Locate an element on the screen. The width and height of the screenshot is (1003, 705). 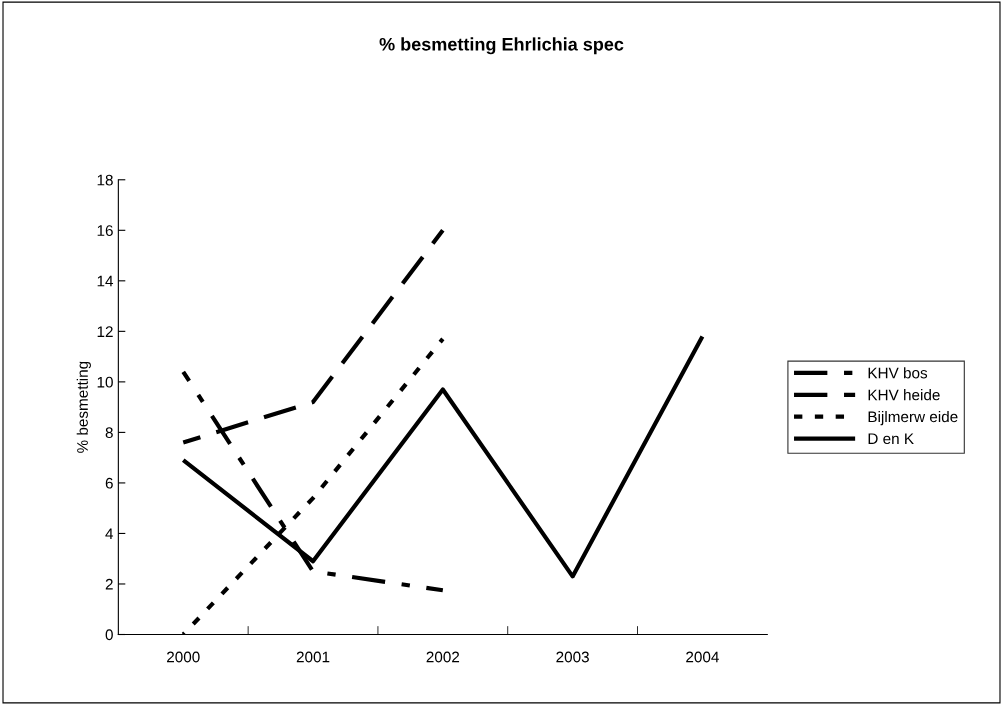
chart-title: % besmetting Ehrlichia spec is located at coordinates (501, 46).